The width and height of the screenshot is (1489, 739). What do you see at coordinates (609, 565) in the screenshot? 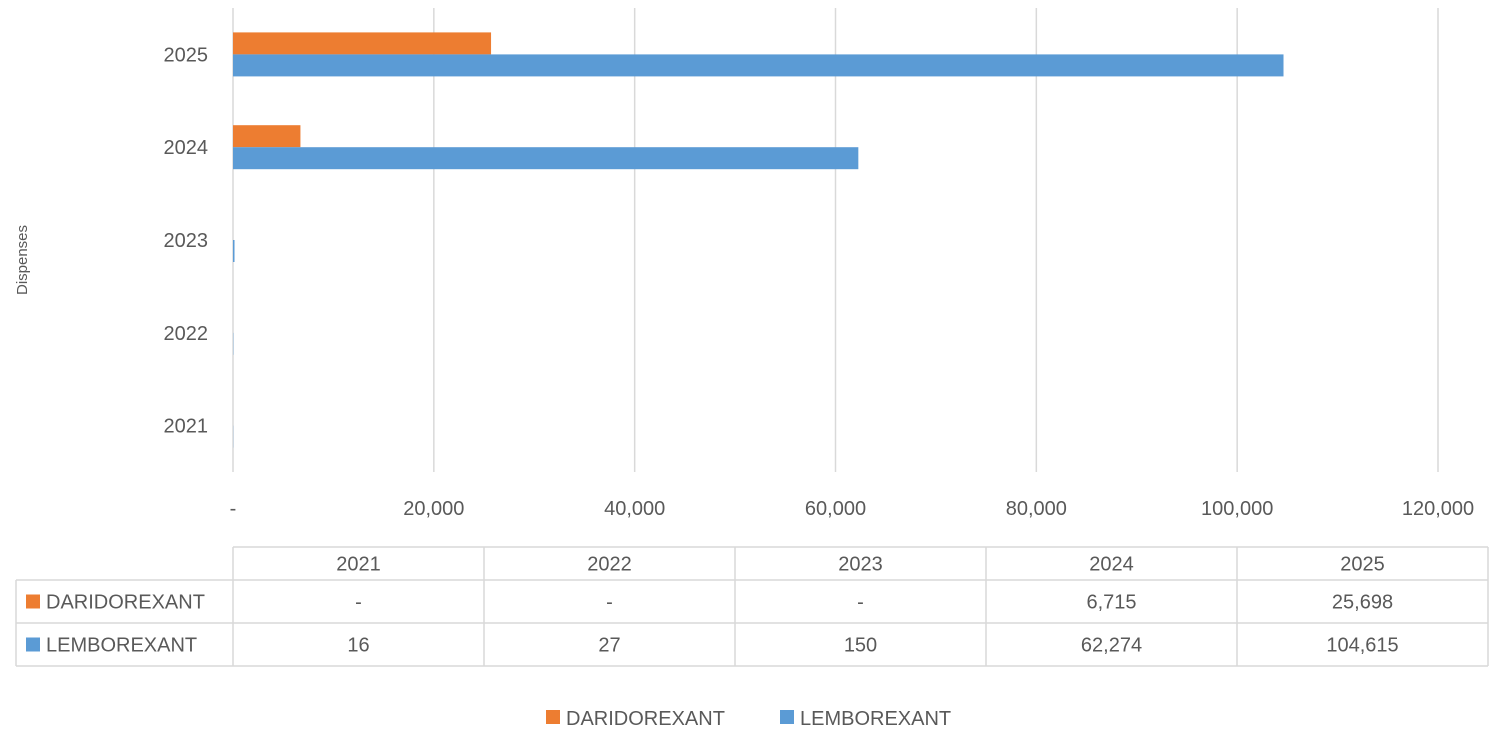
I see `table-header-2022: 2022` at bounding box center [609, 565].